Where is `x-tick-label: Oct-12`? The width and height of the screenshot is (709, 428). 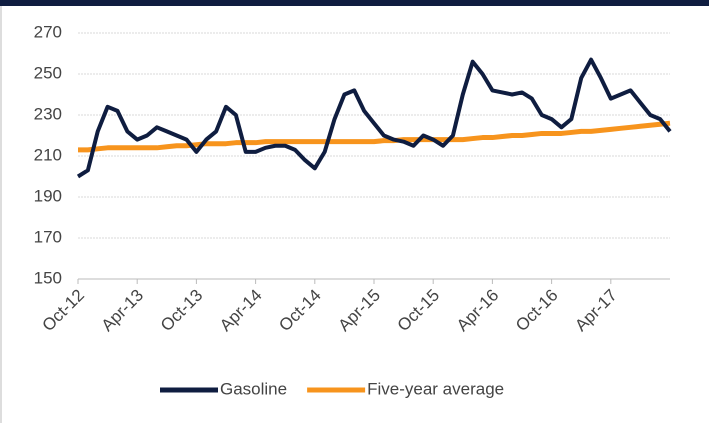 x-tick-label: Oct-12 is located at coordinates (63, 311).